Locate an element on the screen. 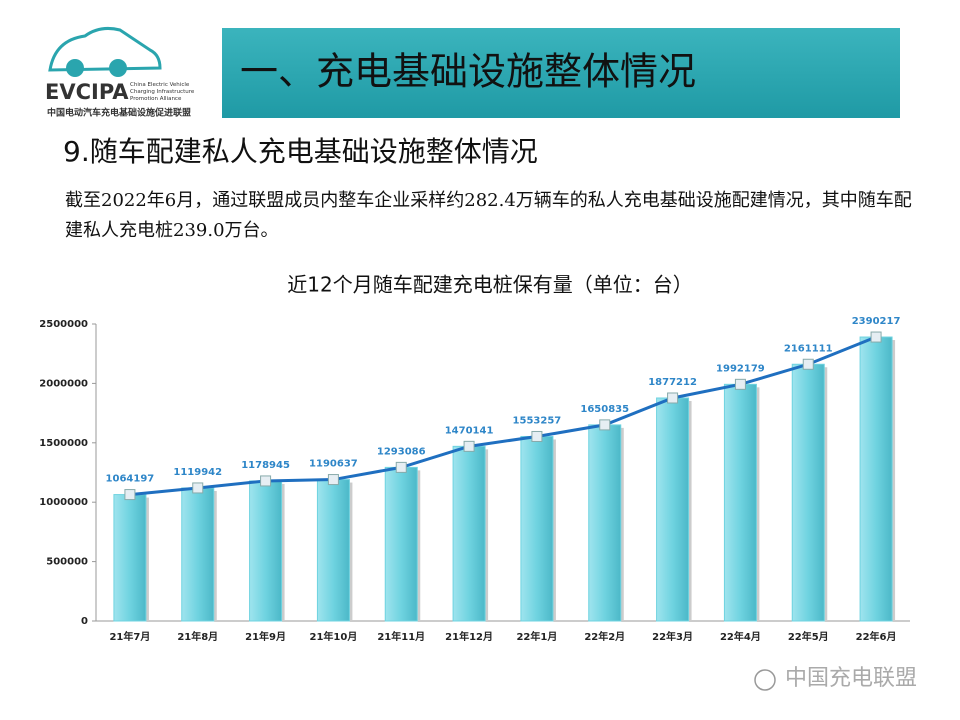  x-tick-label: 21年11月 is located at coordinates (401, 636).